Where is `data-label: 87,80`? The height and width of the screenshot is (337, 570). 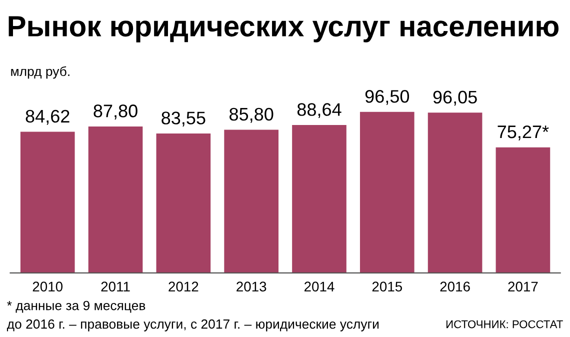 data-label: 87,80 is located at coordinates (116, 112).